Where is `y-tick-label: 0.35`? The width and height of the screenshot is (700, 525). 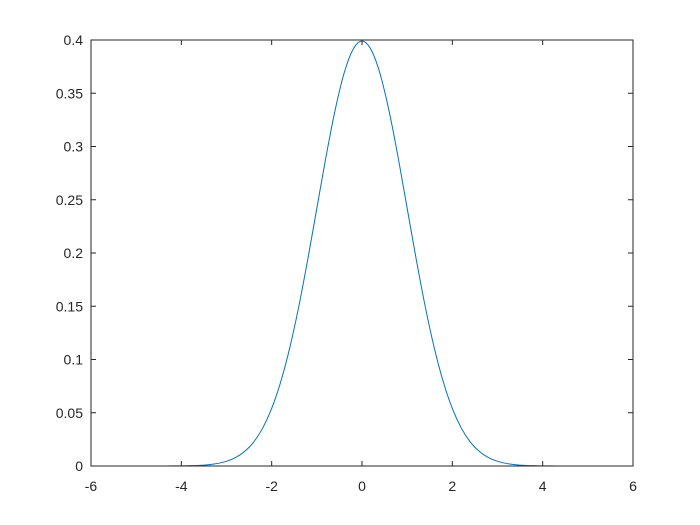 y-tick-label: 0.35 is located at coordinates (69, 93).